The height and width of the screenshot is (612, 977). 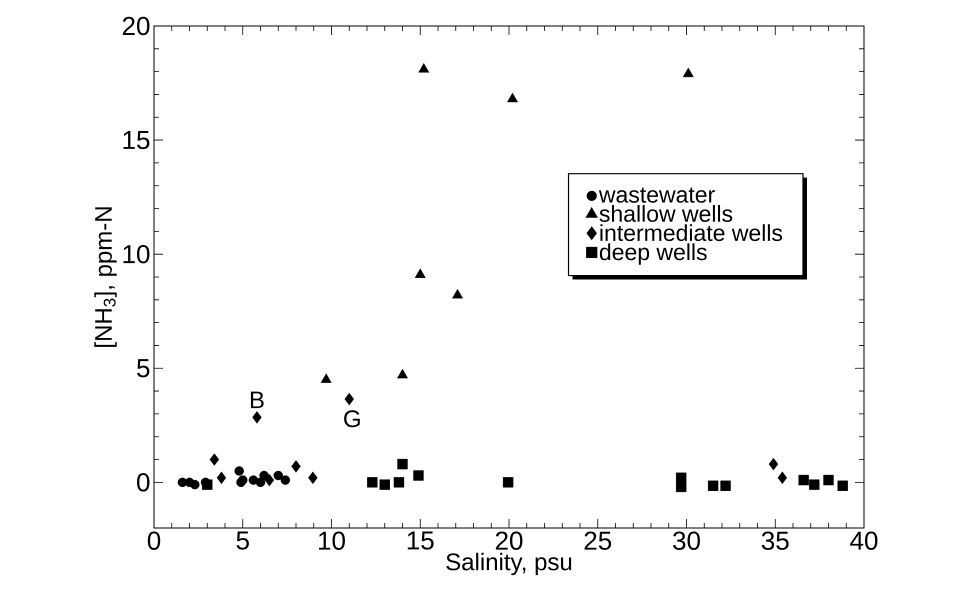 What do you see at coordinates (105, 277) in the screenshot?
I see `y-axis-title: [NH$_{3}$], ppm-N` at bounding box center [105, 277].